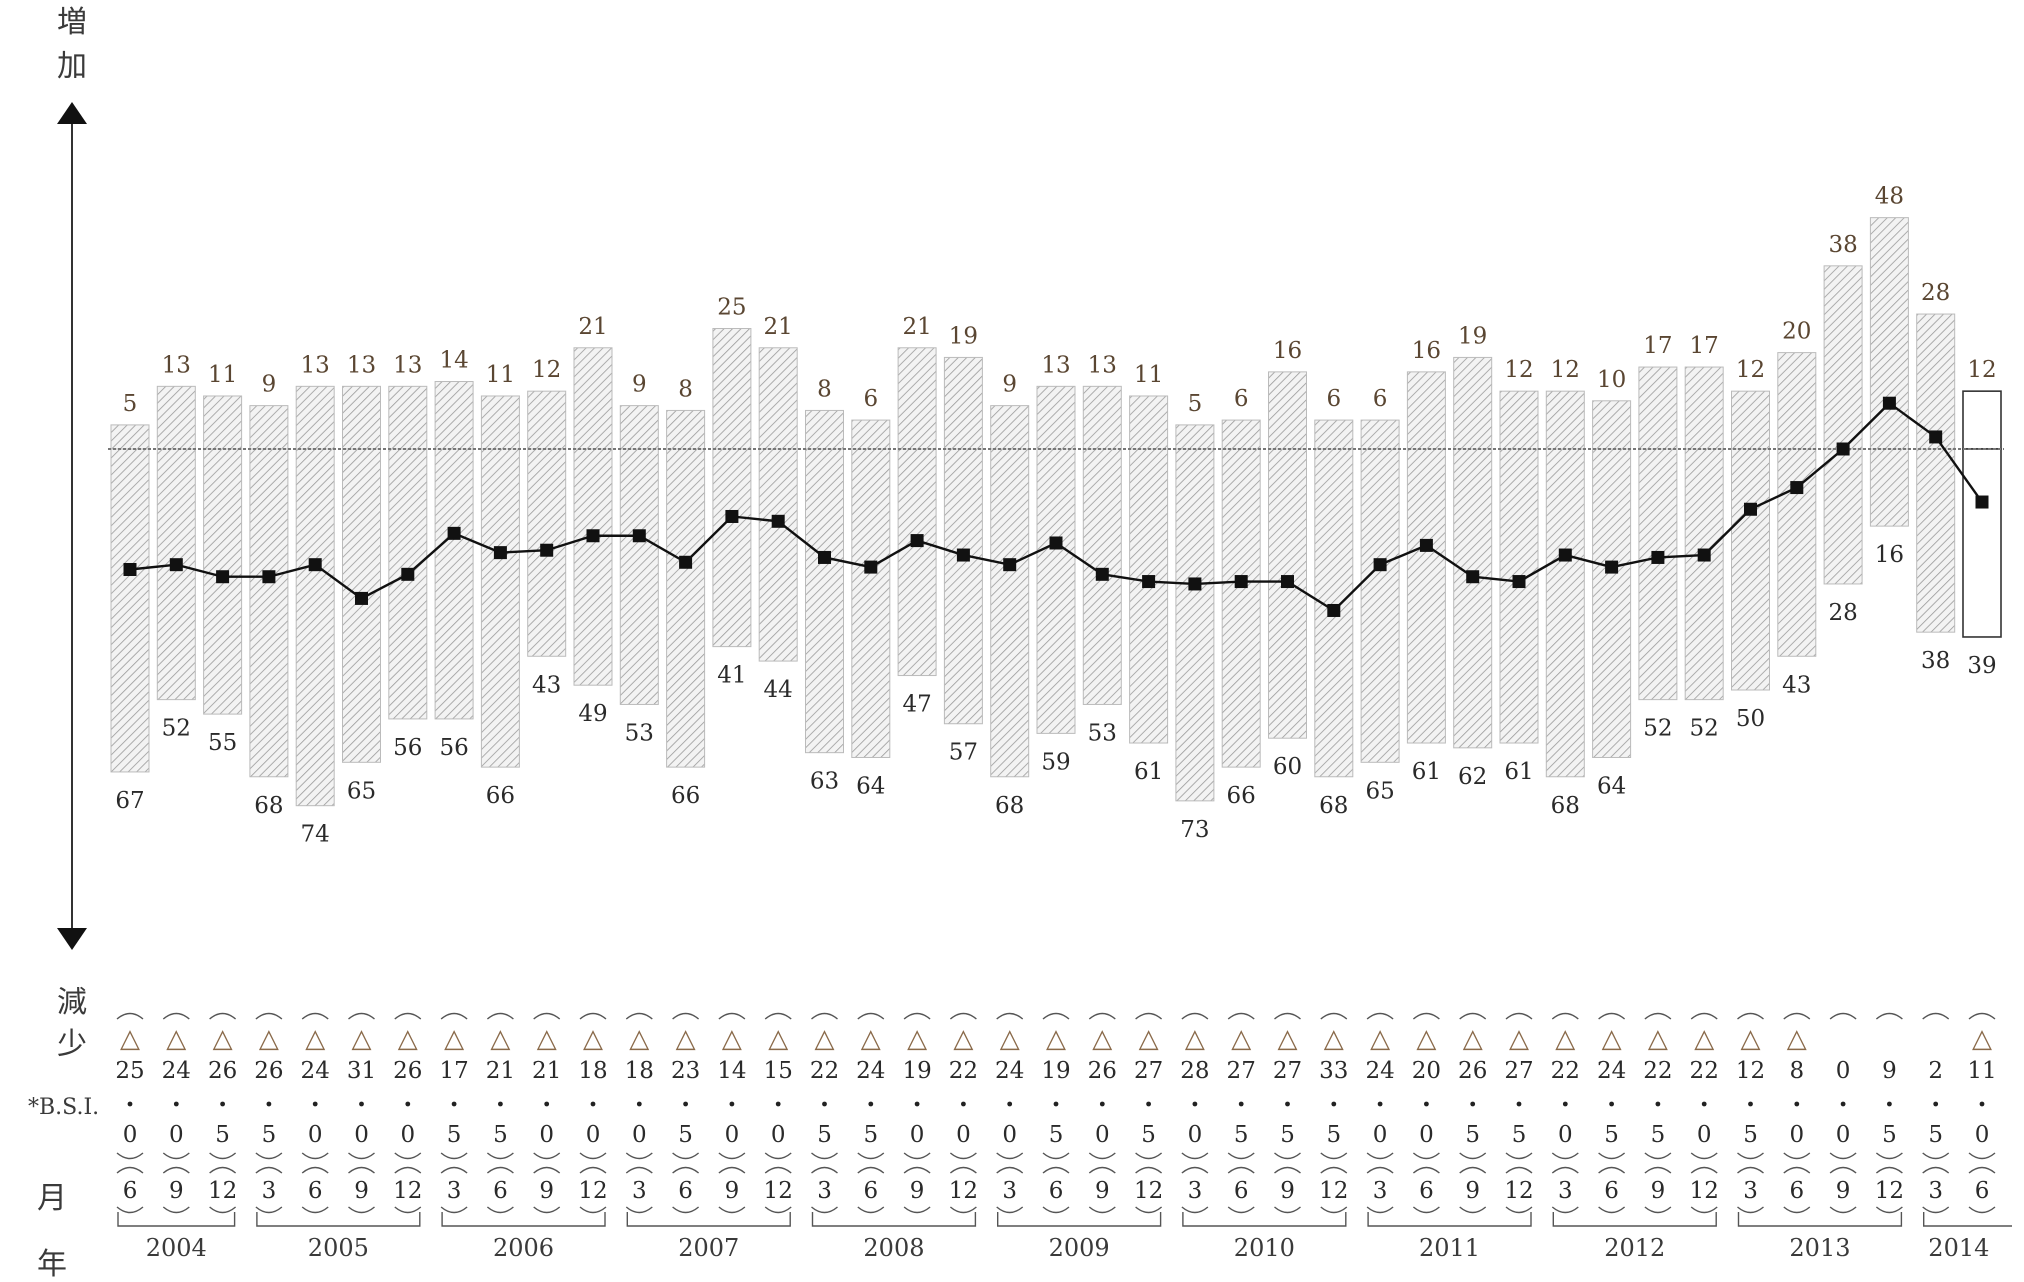 This screenshot has width=2024, height=1282. Describe the element at coordinates (500, 1113) in the screenshot. I see `bsi-column: △2156` at that location.